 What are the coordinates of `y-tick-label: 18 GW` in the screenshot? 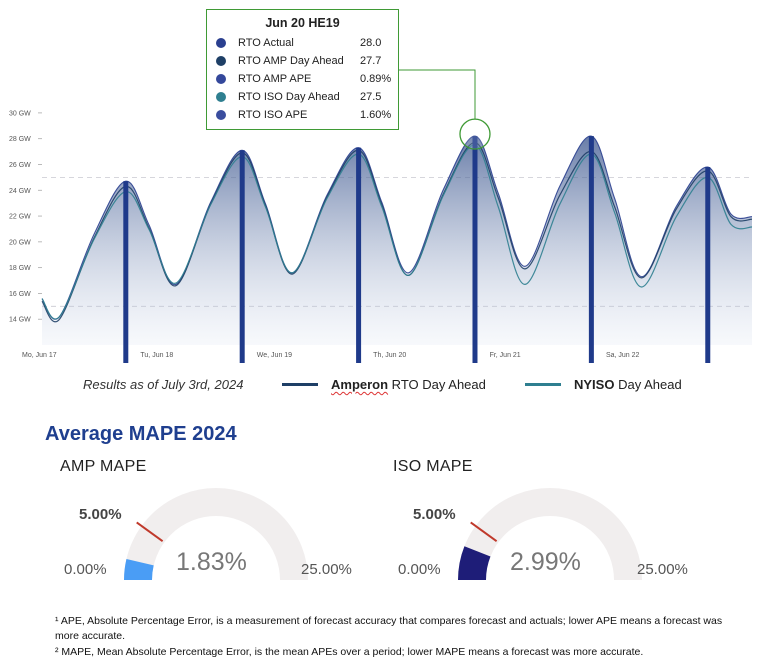 It's located at (20, 268).